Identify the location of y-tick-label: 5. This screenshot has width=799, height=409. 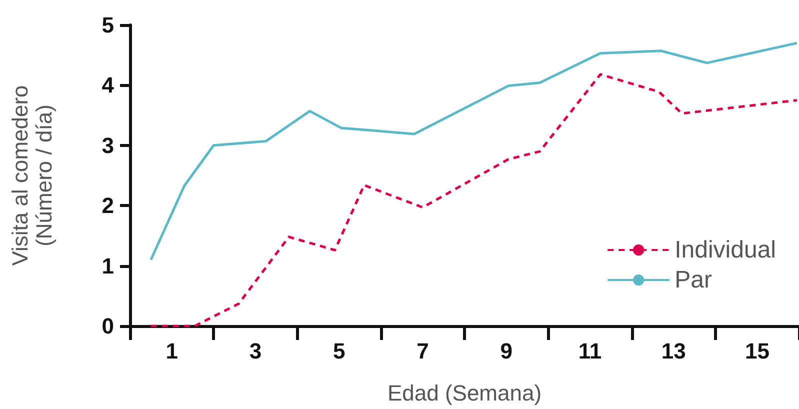
(108, 25).